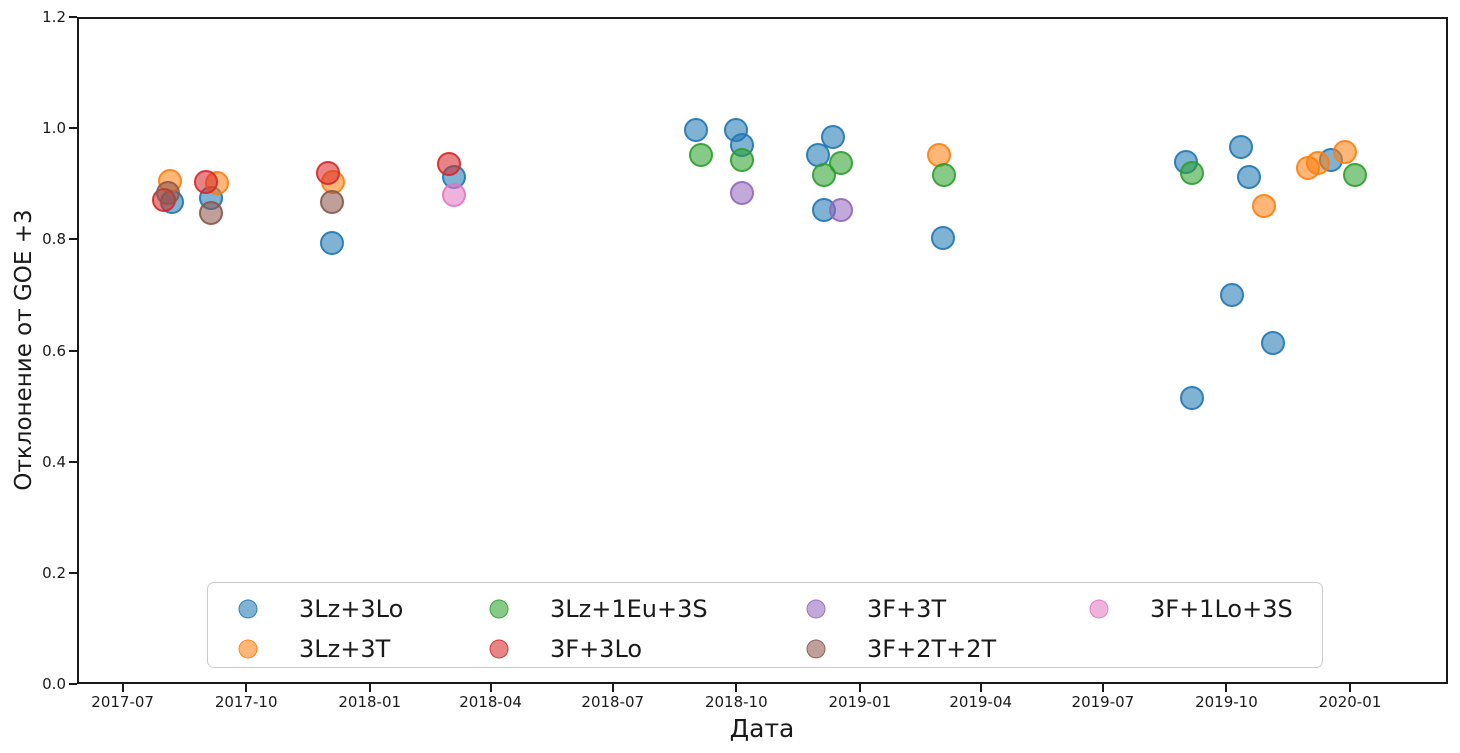 This screenshot has width=1460, height=753. What do you see at coordinates (1103, 702) in the screenshot?
I see `x-tick-label: 2019-07` at bounding box center [1103, 702].